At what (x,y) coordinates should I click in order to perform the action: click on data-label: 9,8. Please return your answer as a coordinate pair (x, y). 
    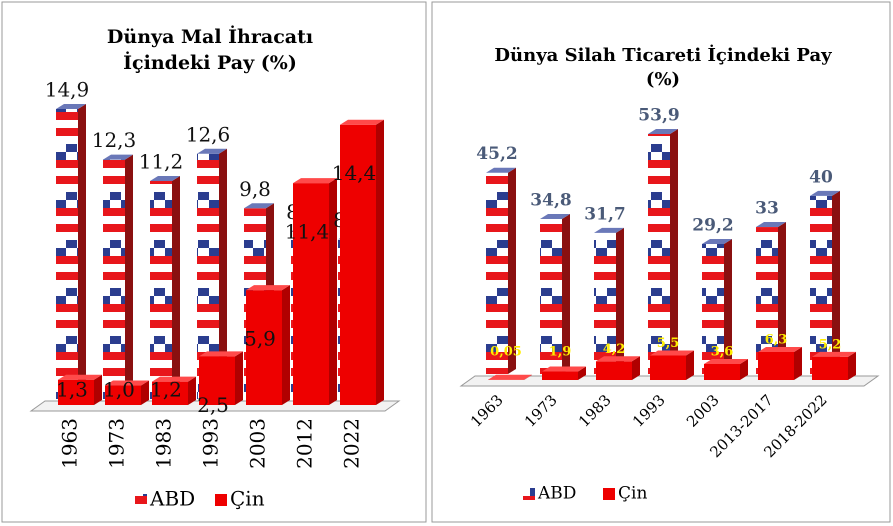
    Looking at the image, I should click on (255, 189).